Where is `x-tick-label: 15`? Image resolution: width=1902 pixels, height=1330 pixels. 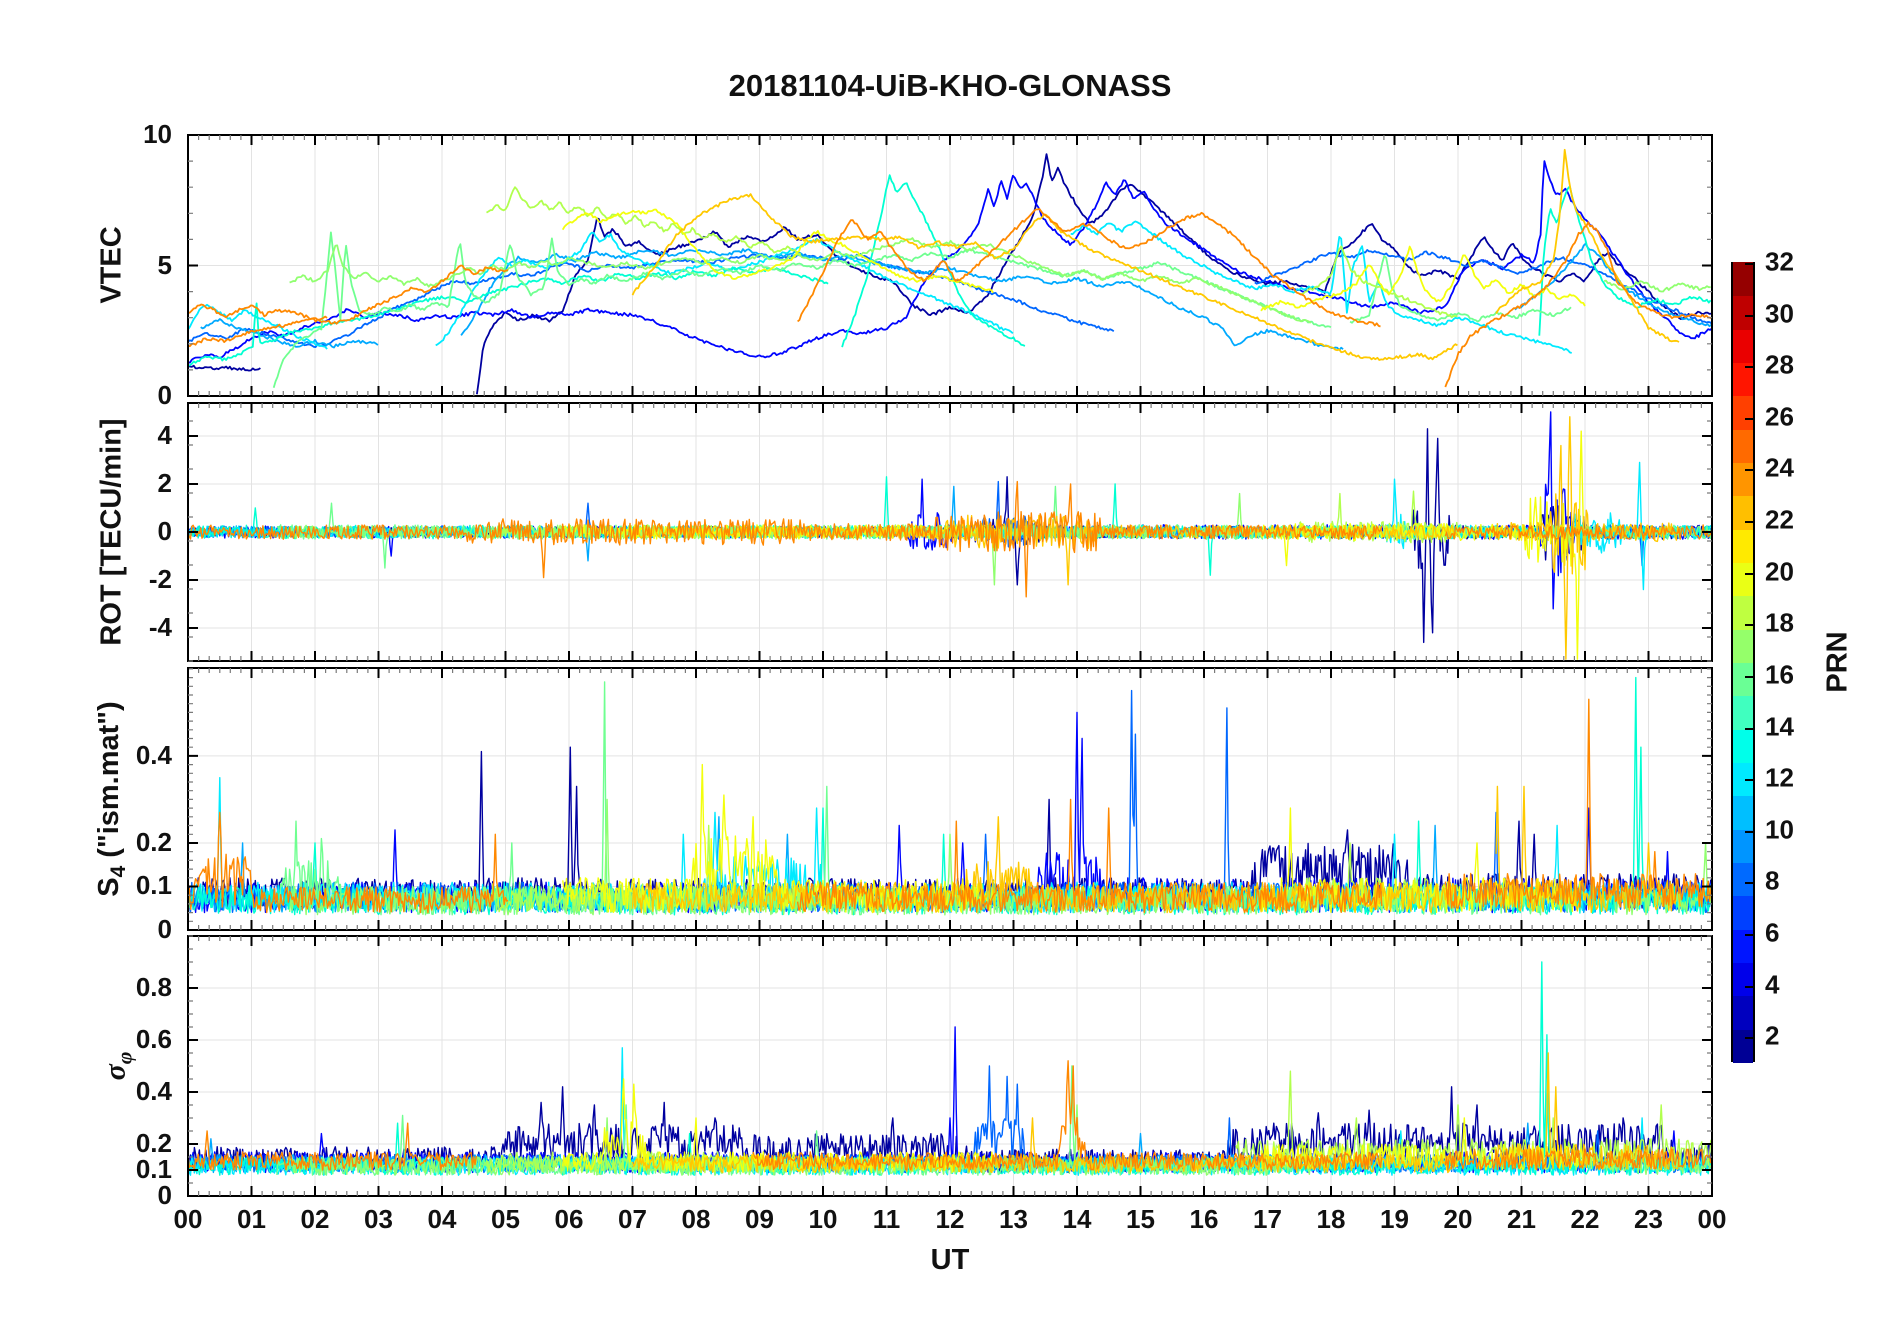
x-tick-label: 15 is located at coordinates (1140, 1219).